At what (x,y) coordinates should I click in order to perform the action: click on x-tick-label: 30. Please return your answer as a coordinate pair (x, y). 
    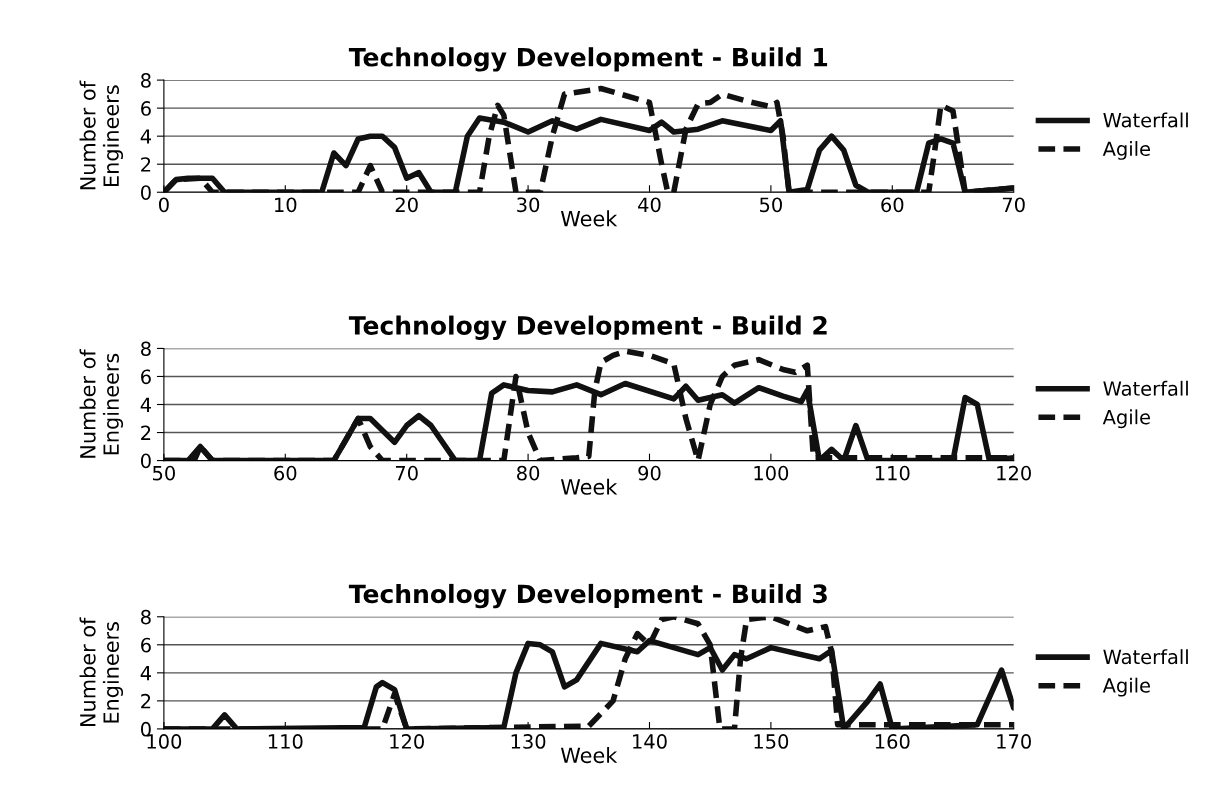
    Looking at the image, I should click on (528, 205).